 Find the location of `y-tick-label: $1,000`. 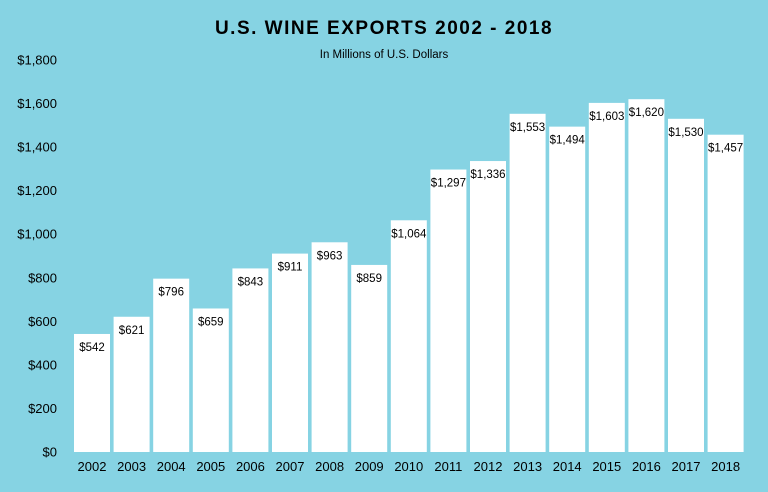

y-tick-label: $1,000 is located at coordinates (37, 234).